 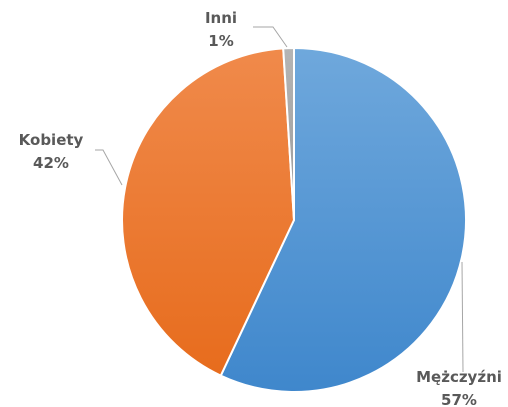 I want to click on slice-label-kobiety-value: 42%, so click(x=51, y=163).